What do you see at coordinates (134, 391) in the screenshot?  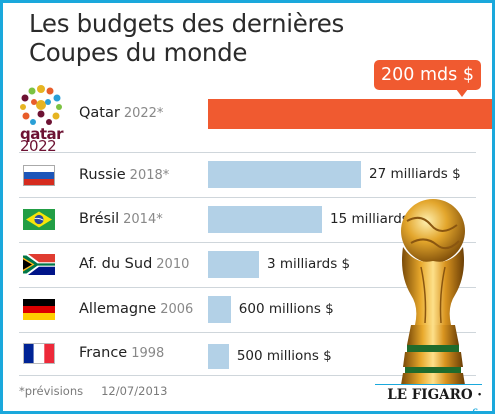 I see `footnote-date: 12/07/2013` at bounding box center [134, 391].